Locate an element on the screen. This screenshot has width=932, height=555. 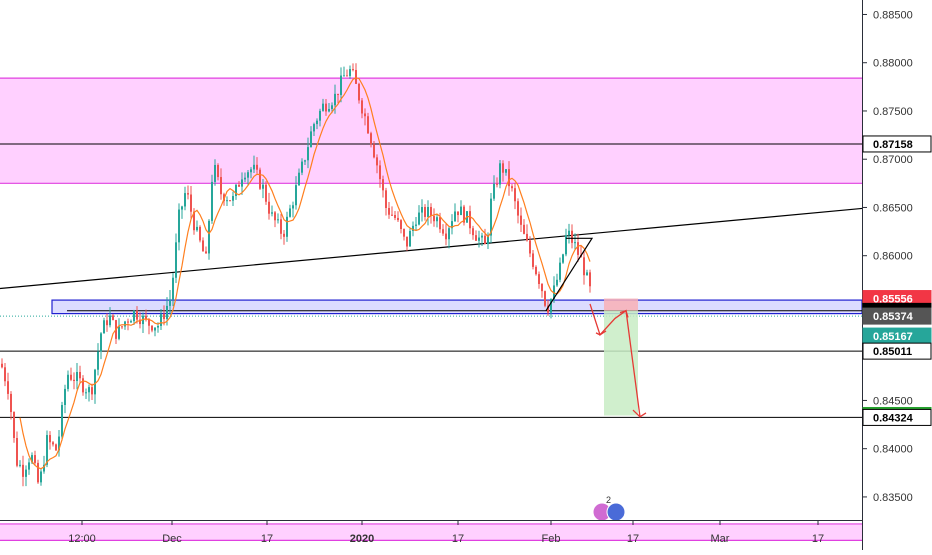
price-tick-label: 0.87500 is located at coordinates (893, 112).